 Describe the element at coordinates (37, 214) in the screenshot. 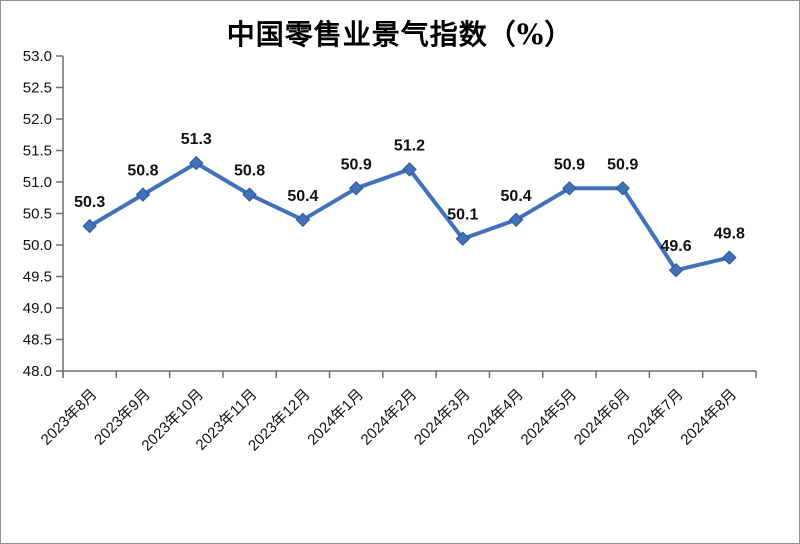

I see `y-tick-label: 50.5` at that location.